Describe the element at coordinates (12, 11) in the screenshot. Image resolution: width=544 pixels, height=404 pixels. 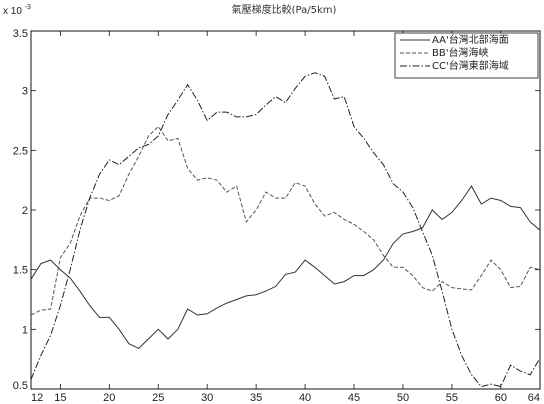
I see `y-multiplier-base: x 10` at that location.